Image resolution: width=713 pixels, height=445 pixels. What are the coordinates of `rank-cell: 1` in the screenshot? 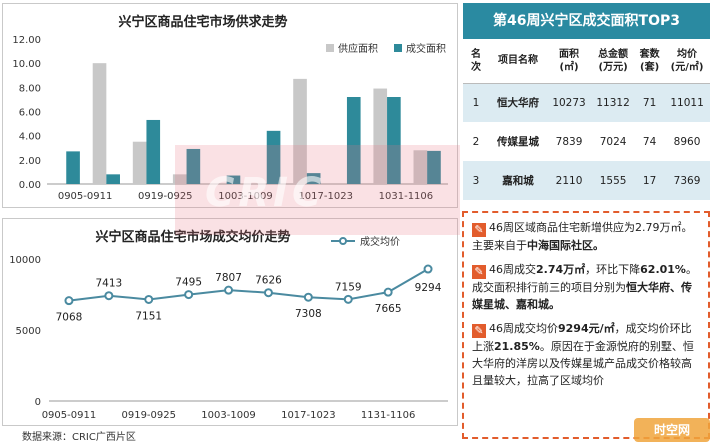 It's located at (476, 102).